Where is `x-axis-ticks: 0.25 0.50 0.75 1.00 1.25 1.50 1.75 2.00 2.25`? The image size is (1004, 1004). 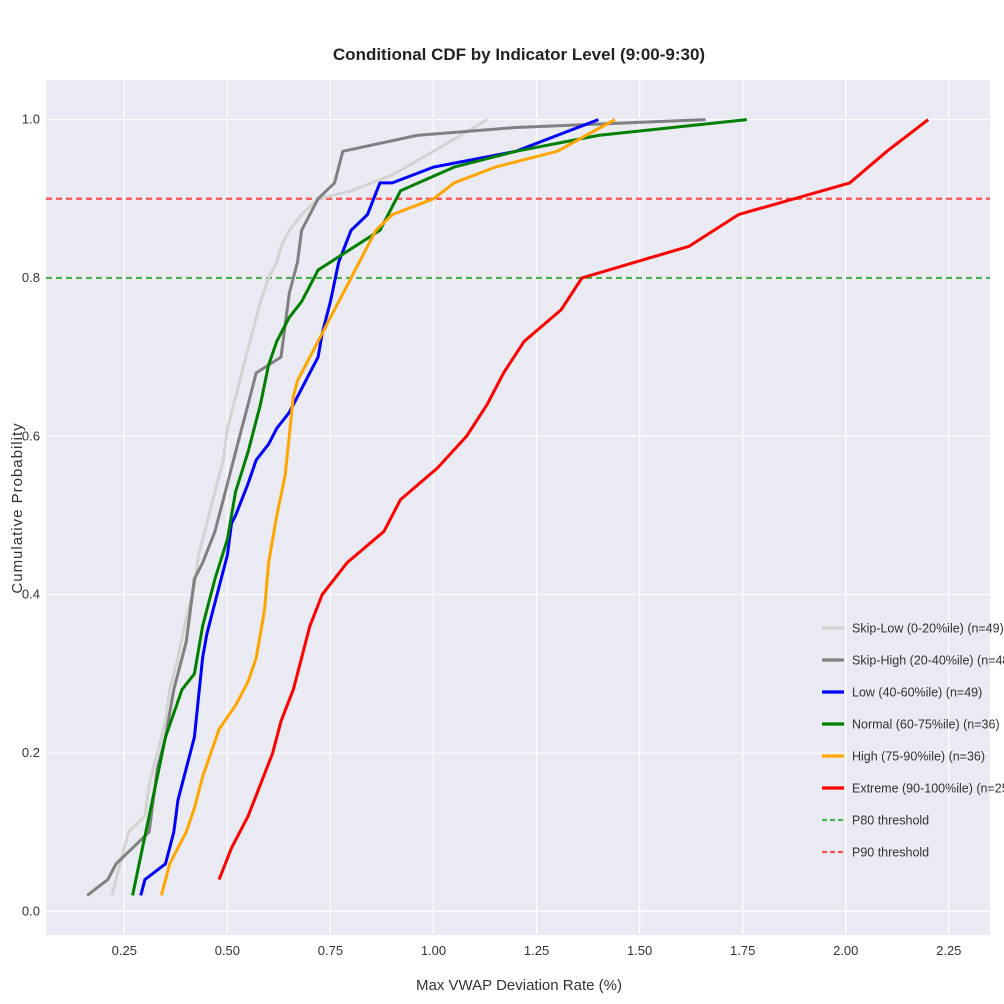
x-axis-ticks: 0.25 0.50 0.75 1.00 1.25 1.50 1.75 2.00 2.25 is located at coordinates (537, 950).